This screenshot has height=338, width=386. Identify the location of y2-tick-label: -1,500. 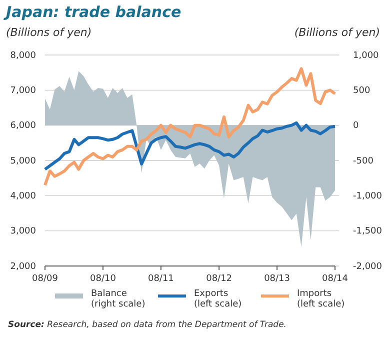
(367, 231).